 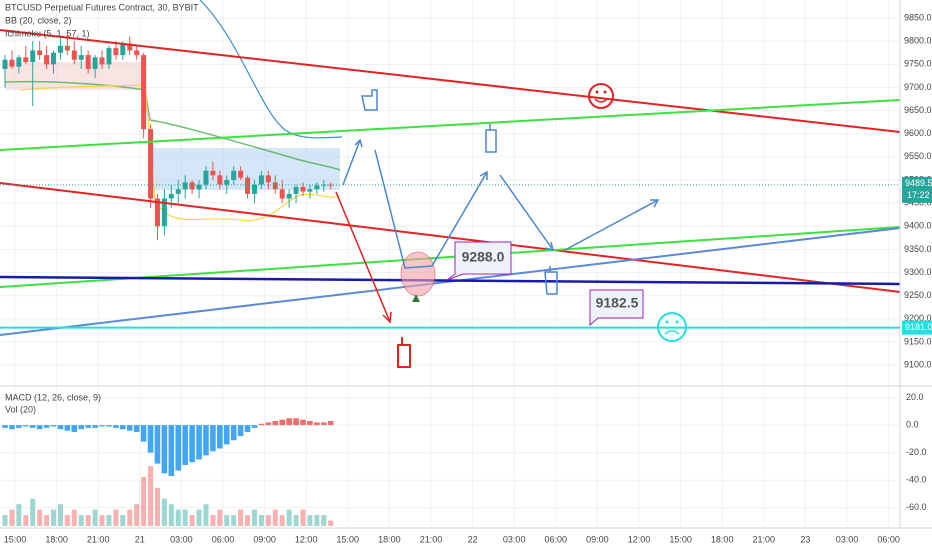 What do you see at coordinates (888, 539) in the screenshot?
I see `x-tick-label: 06:00` at bounding box center [888, 539].